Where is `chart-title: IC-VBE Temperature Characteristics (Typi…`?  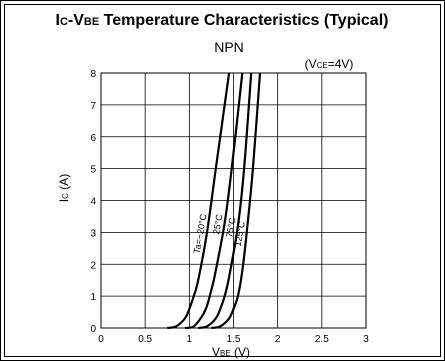
chart-title: IC-VBE Temperature Characteristics (Typi… is located at coordinates (222, 20).